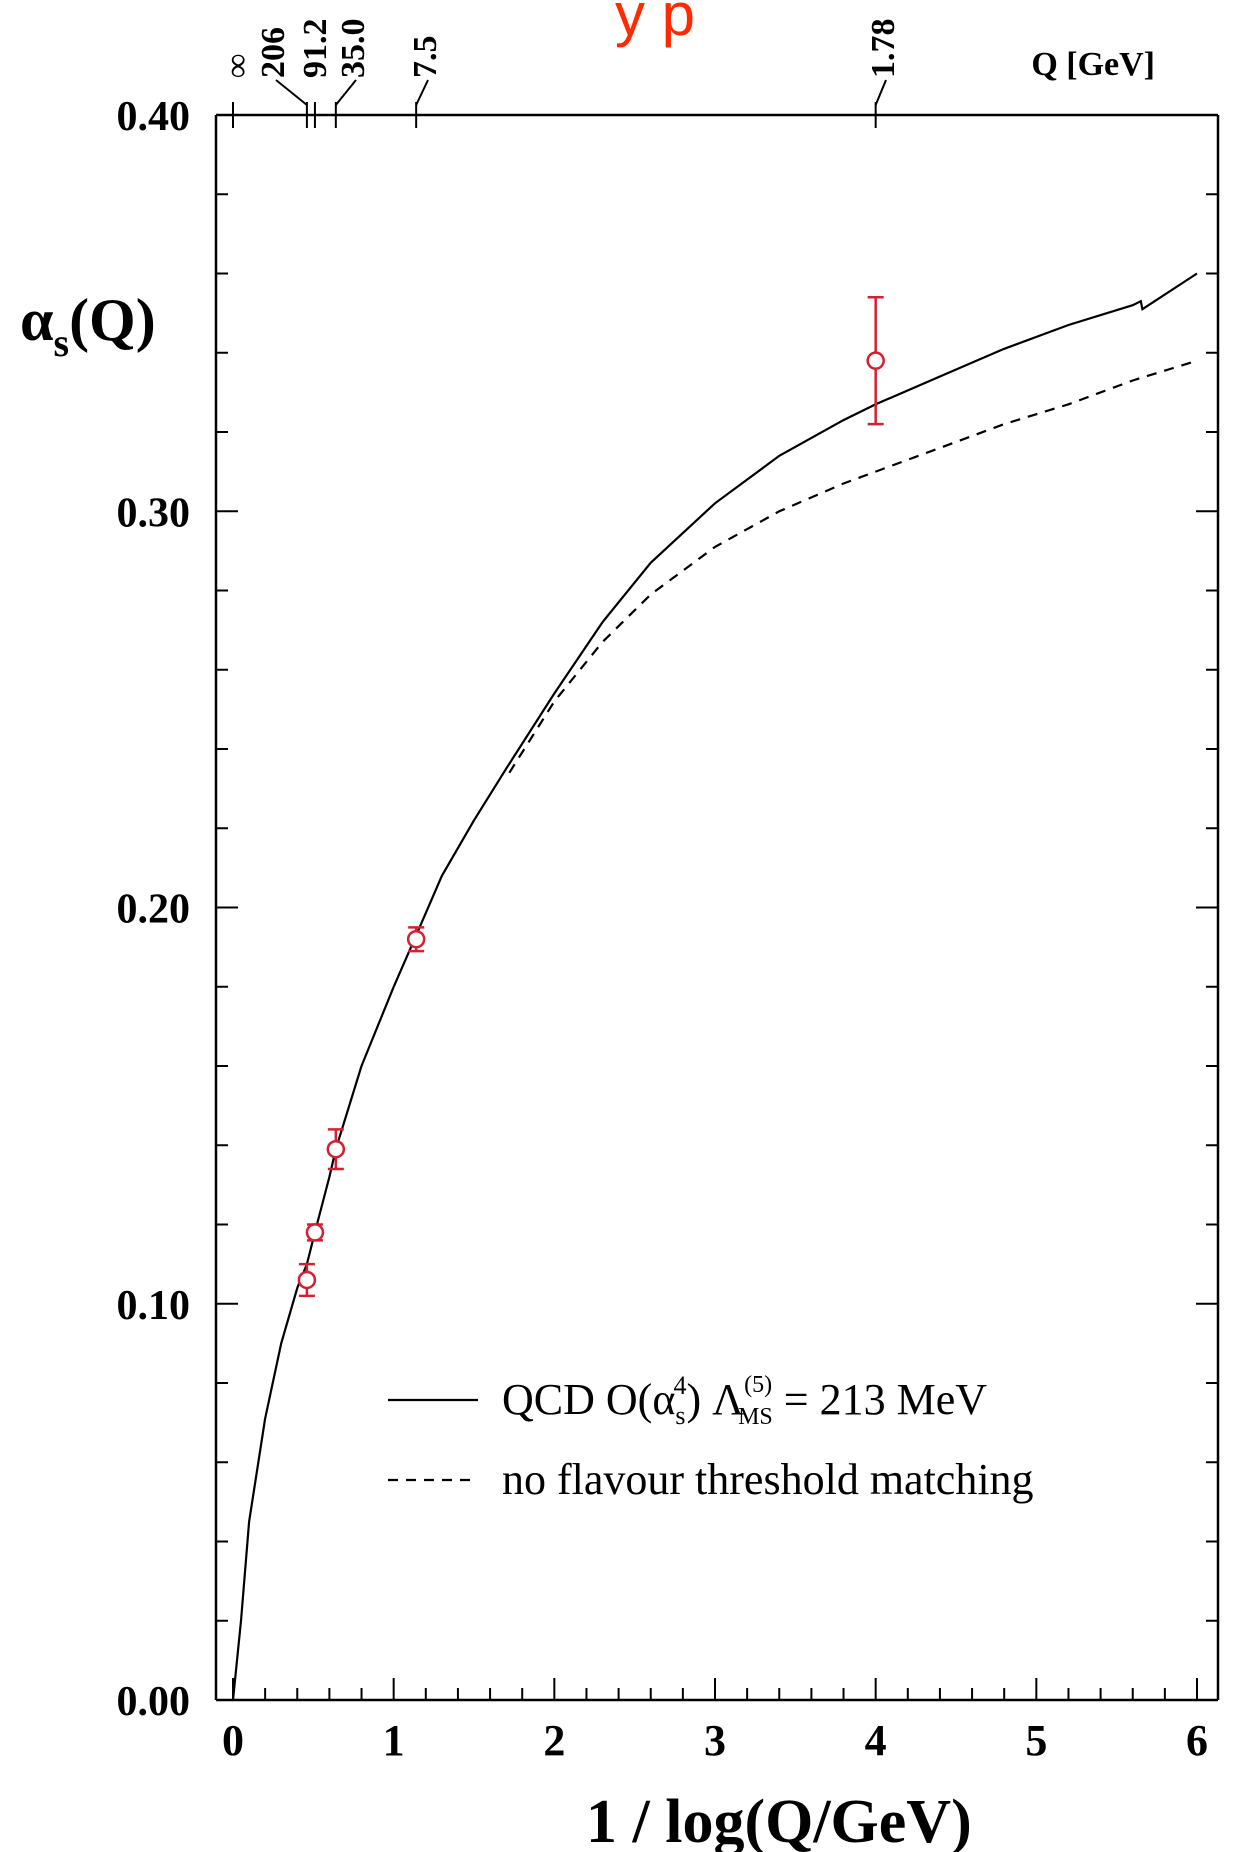  What do you see at coordinates (655, 24) in the screenshot?
I see `banner-fragment: y p` at bounding box center [655, 24].